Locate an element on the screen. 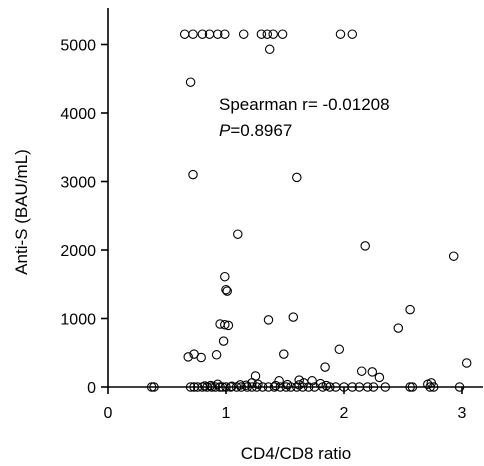 The width and height of the screenshot is (484, 466). p-value-annotation: P=0.8967 is located at coordinates (255, 130).